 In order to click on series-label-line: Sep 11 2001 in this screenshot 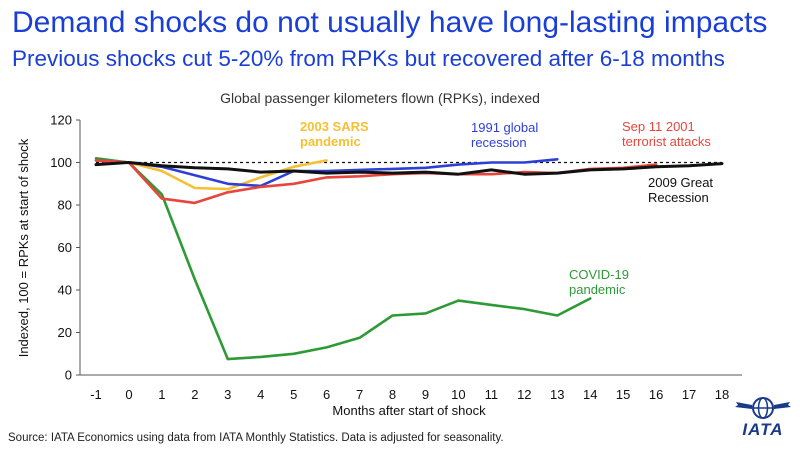, I will do `click(658, 126)`.